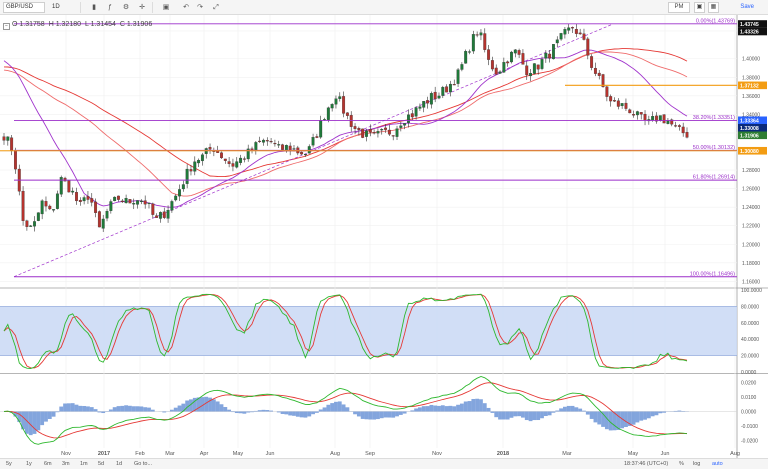 The height and width of the screenshot is (469, 768). Describe the element at coordinates (166, 7) in the screenshot. I see `camera-icon: ▣` at that location.